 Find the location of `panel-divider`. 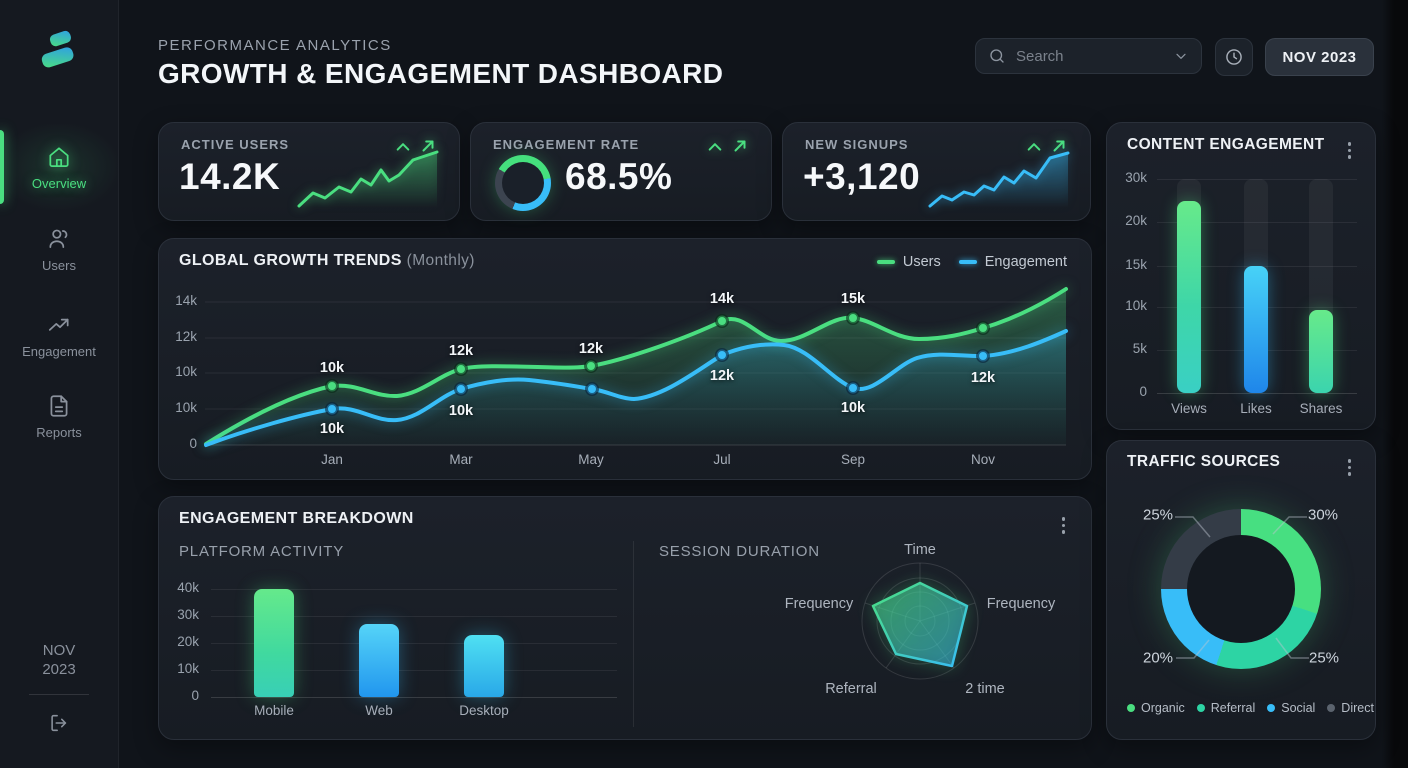

panel-divider is located at coordinates (633, 634).